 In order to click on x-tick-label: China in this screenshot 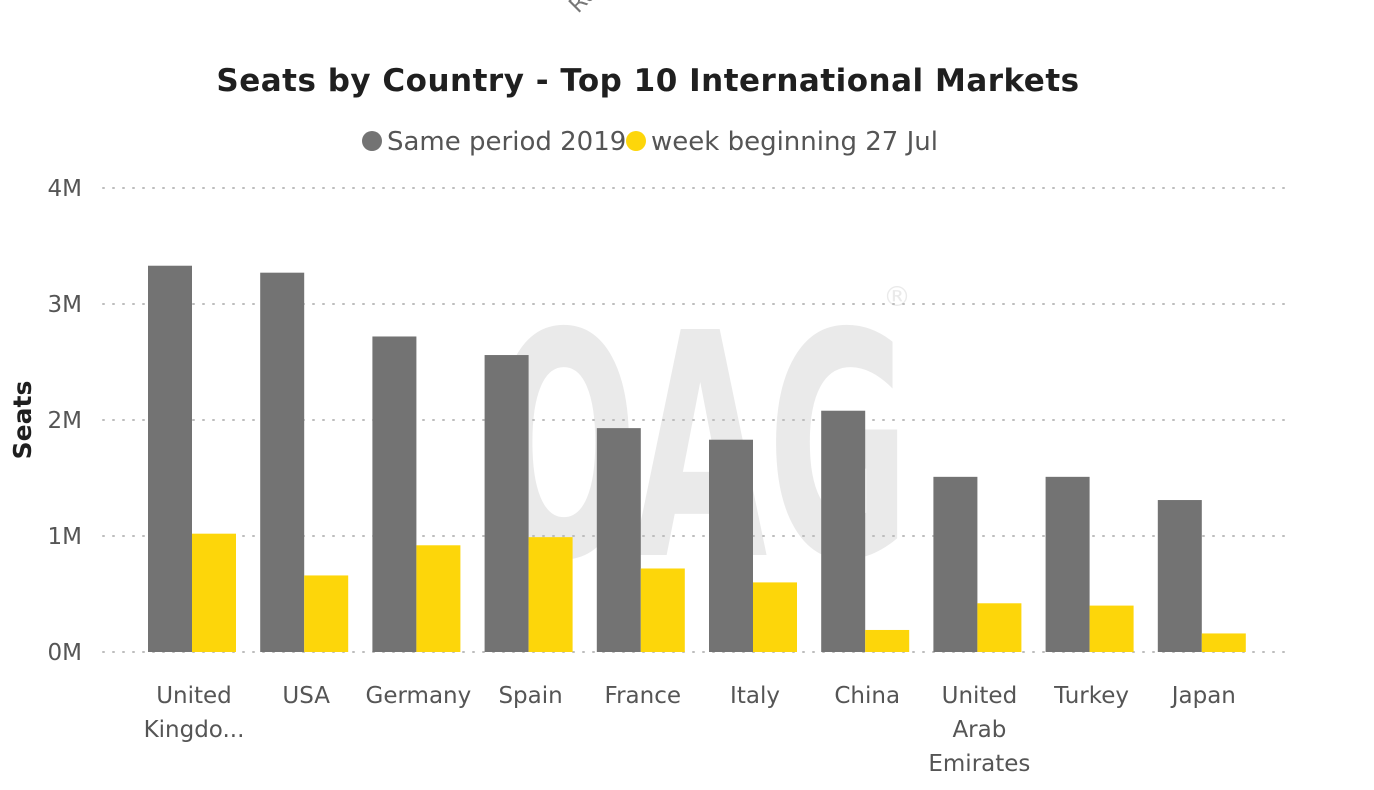, I will do `click(867, 696)`.